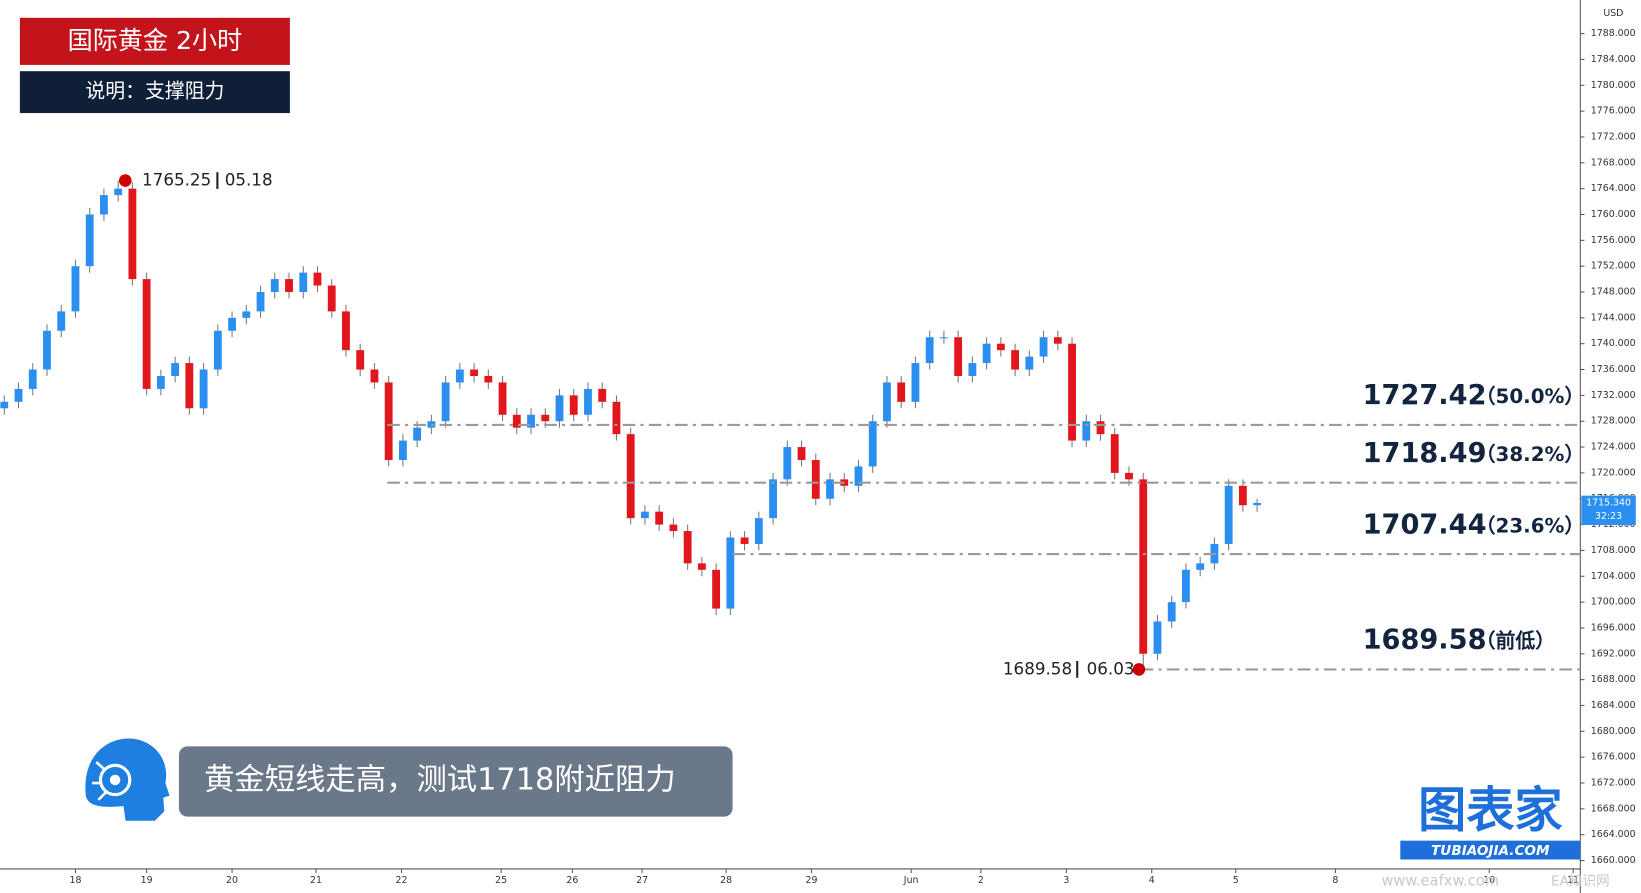  I want to click on title-box, so click(154, 41).